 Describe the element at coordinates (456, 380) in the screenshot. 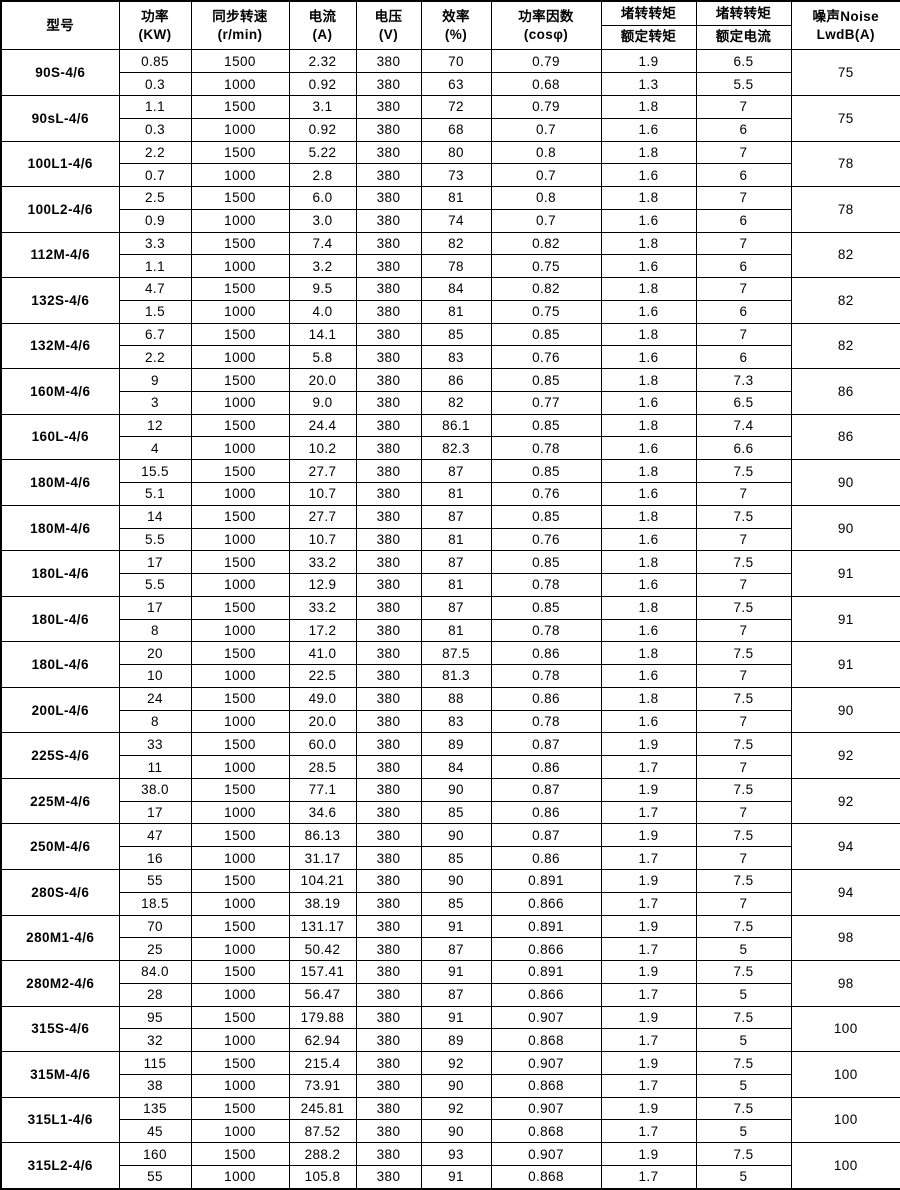

I see `efficiency-cell: 86` at that location.